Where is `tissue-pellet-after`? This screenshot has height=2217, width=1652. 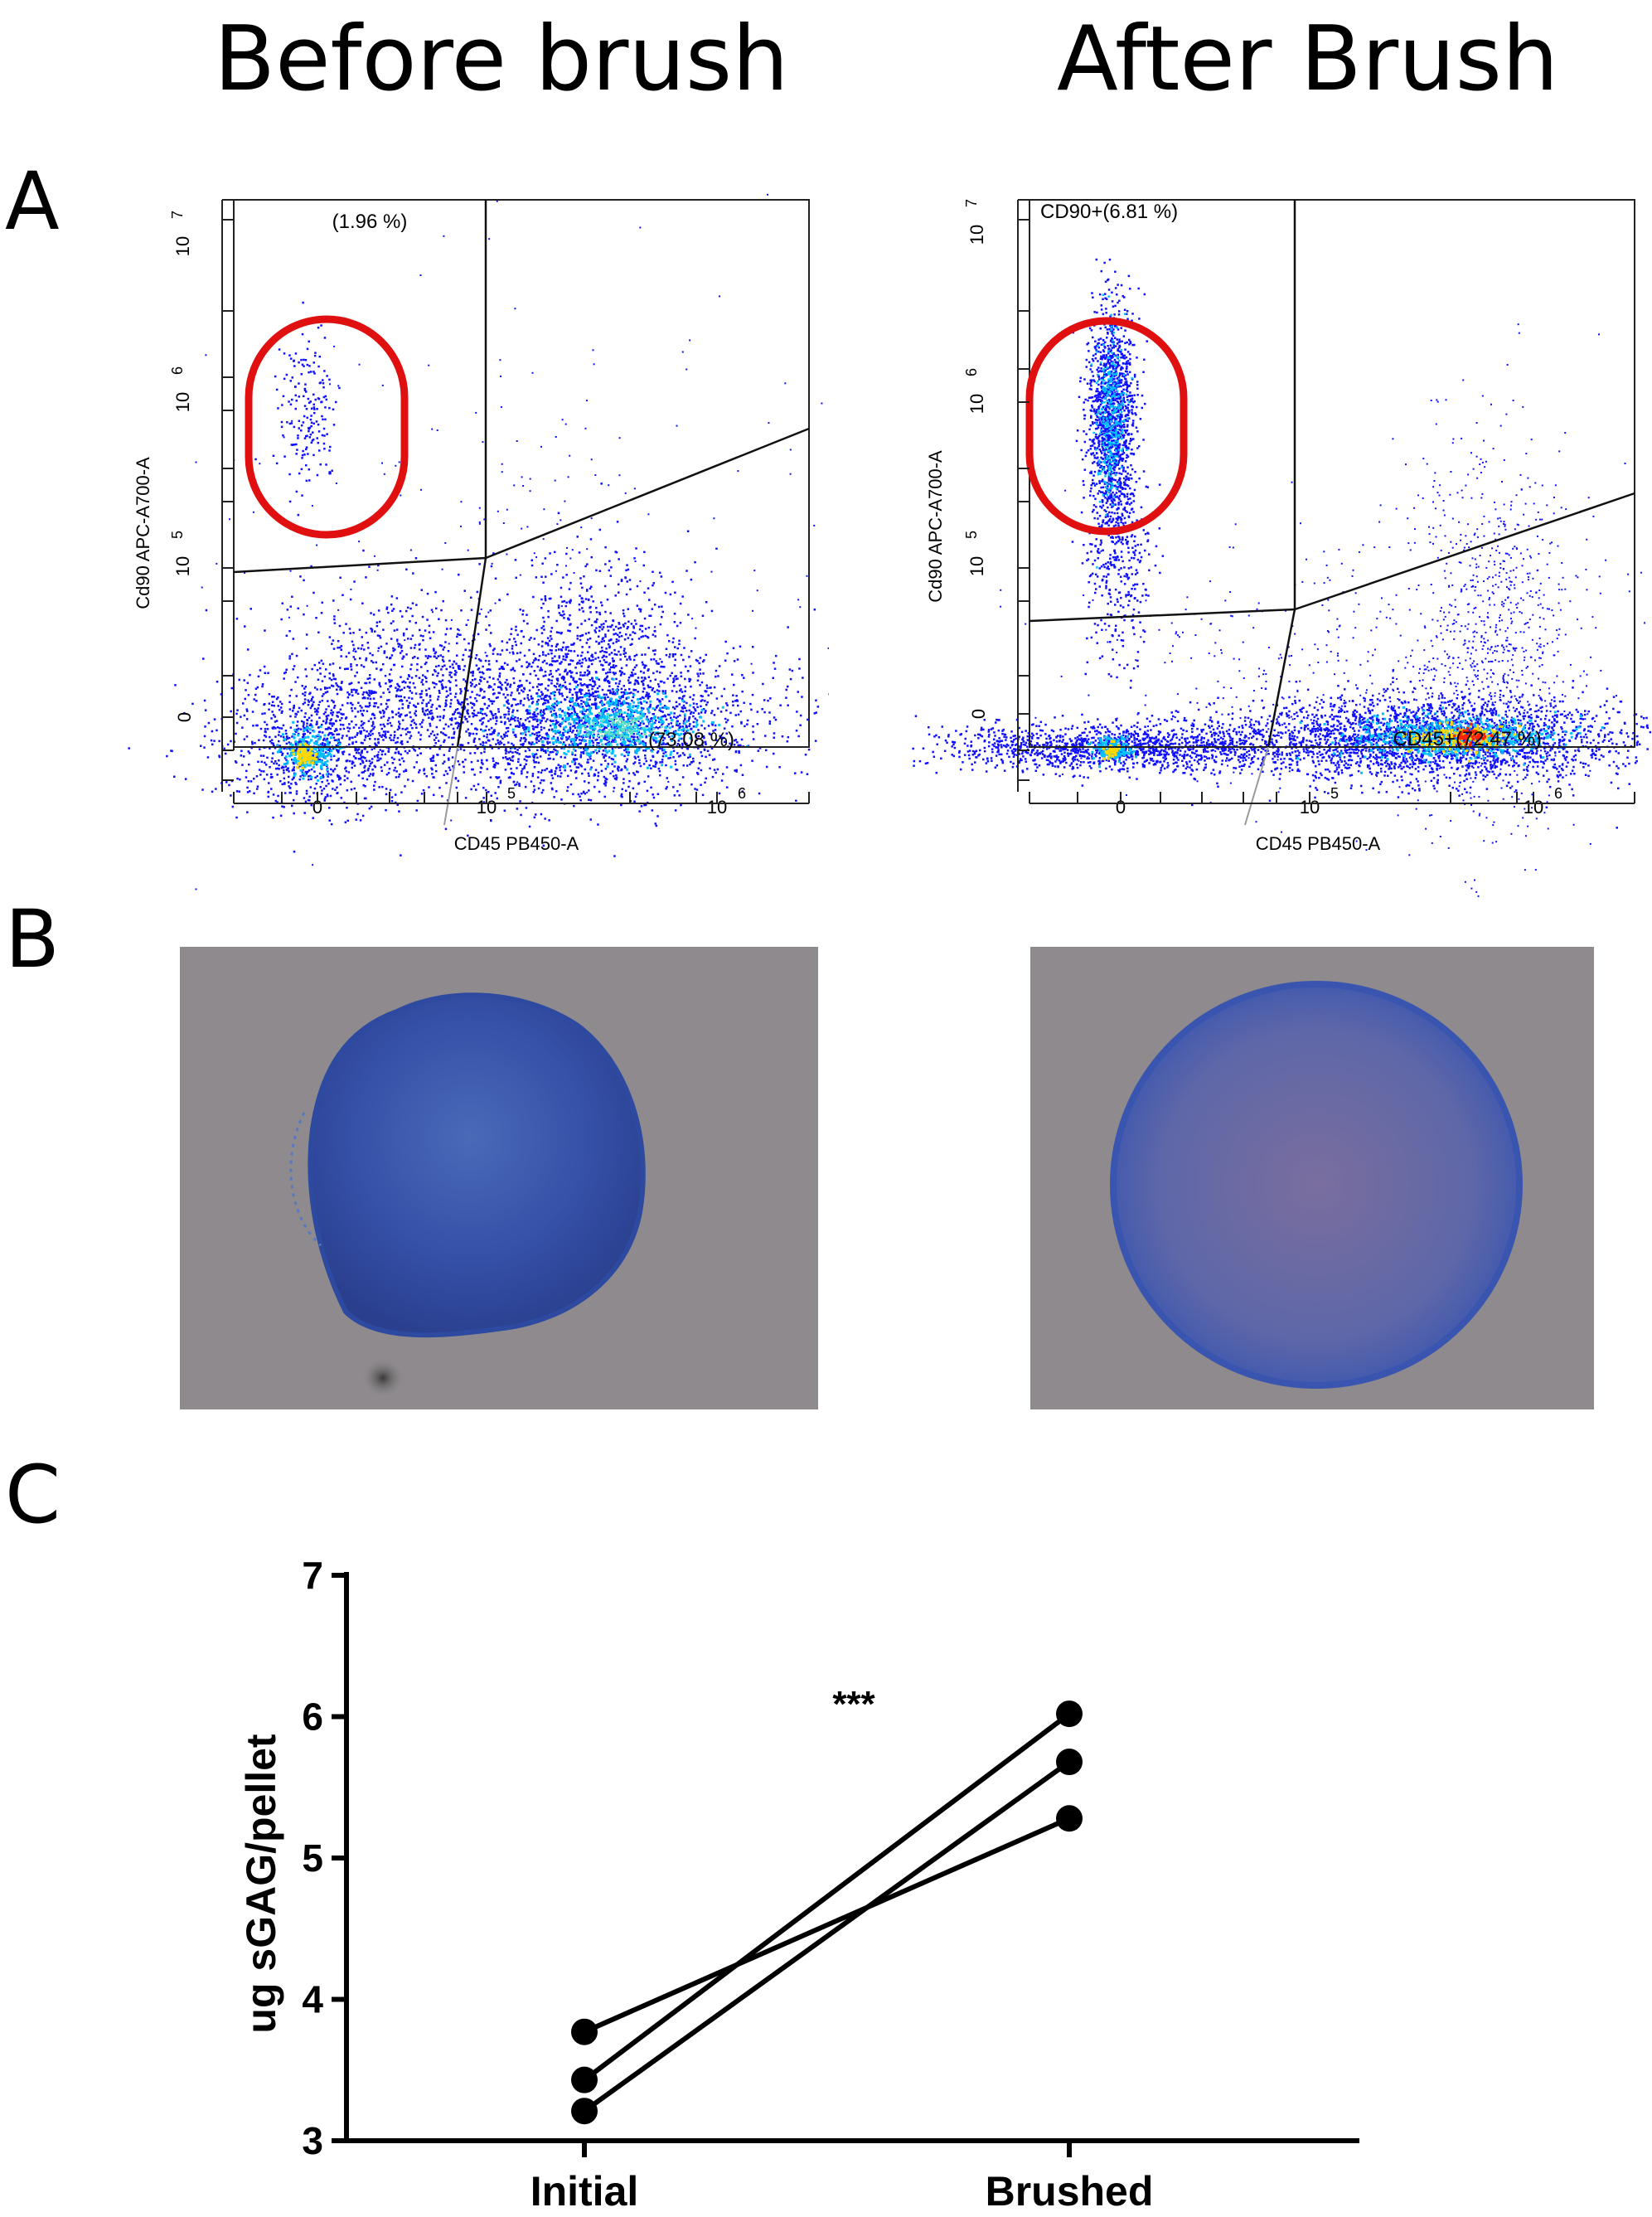
tissue-pellet-after is located at coordinates (1316, 1185).